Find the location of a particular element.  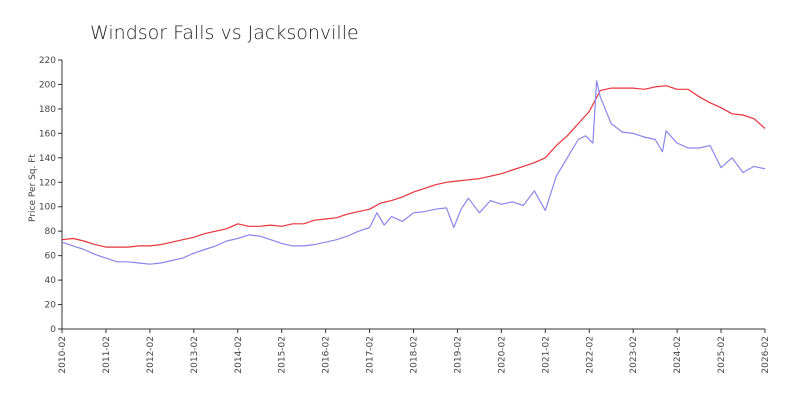

x-tick-label: 2011-02 is located at coordinates (107, 355).